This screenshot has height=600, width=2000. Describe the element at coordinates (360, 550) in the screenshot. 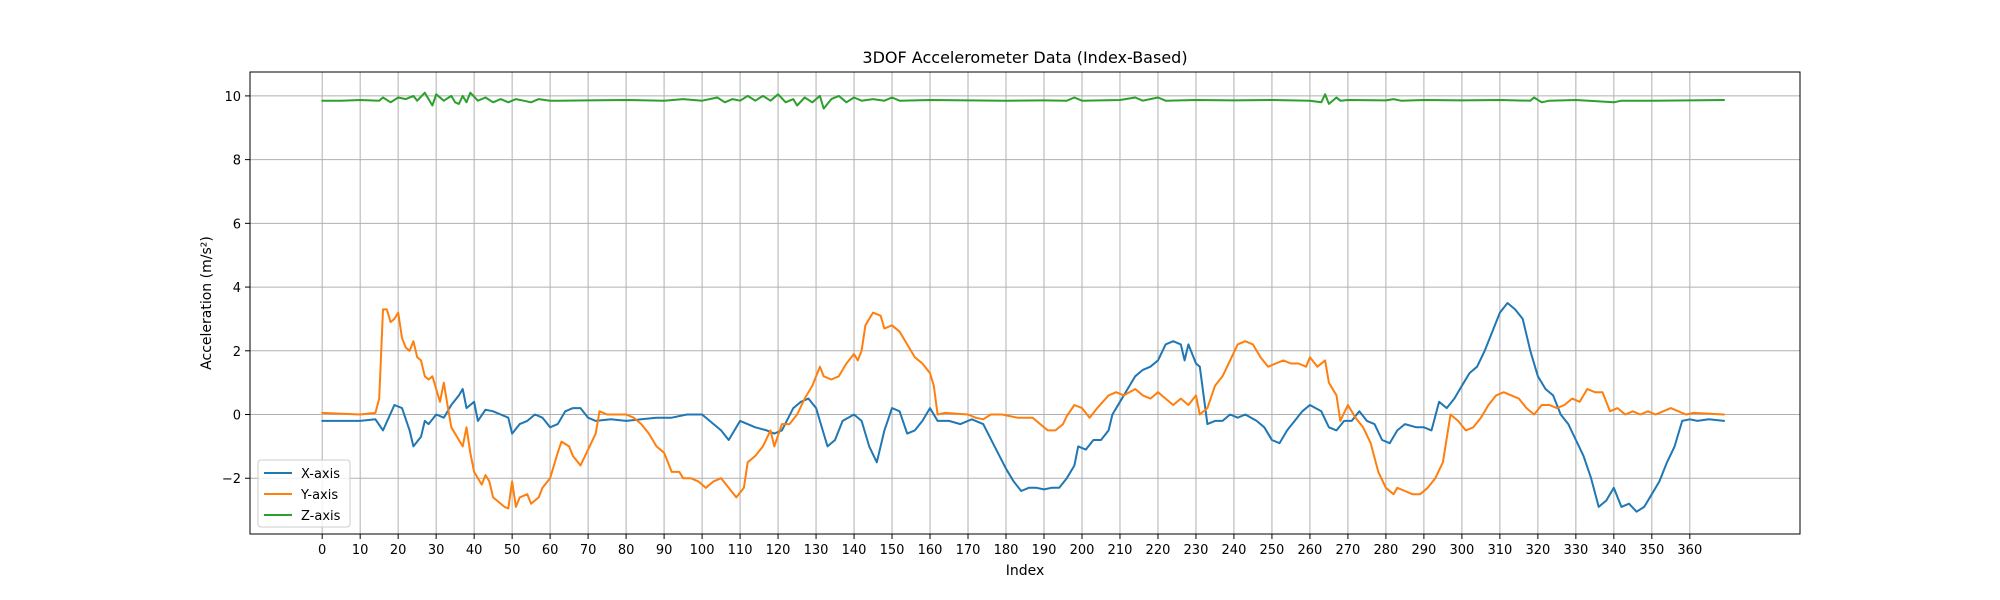

I see `x-tick-label: 10` at that location.